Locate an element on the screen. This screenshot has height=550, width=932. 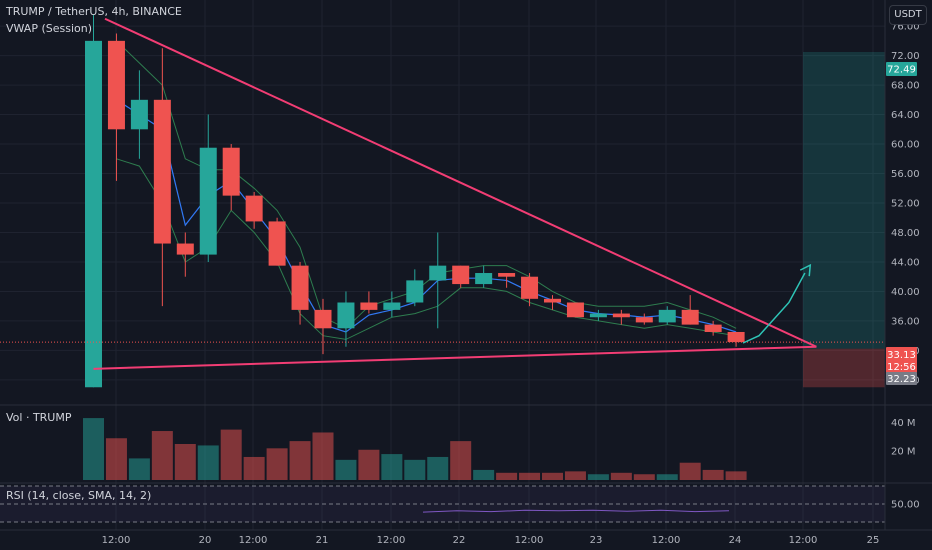
stop-price-label: 32.23 is located at coordinates (901, 379).